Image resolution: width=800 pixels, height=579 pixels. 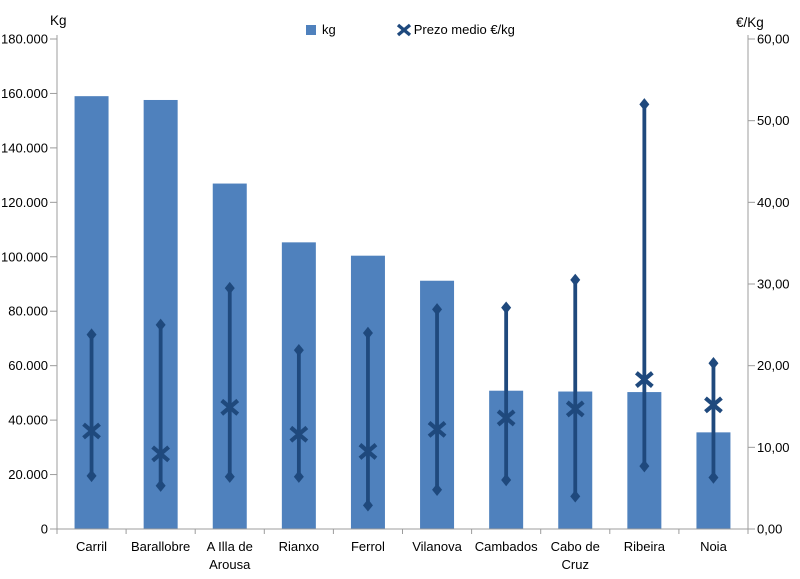 I want to click on category-label-carril: Carril, so click(x=91, y=546).